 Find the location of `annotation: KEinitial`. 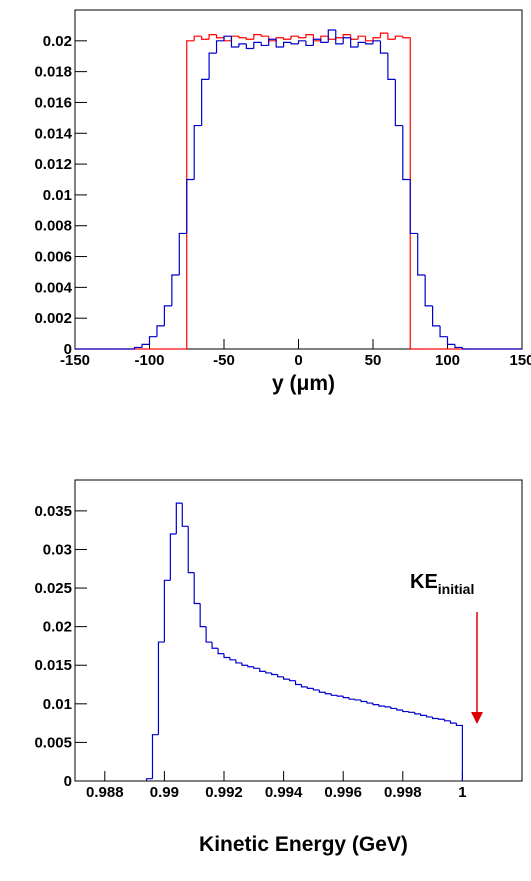

annotation: KEinitial is located at coordinates (442, 584).